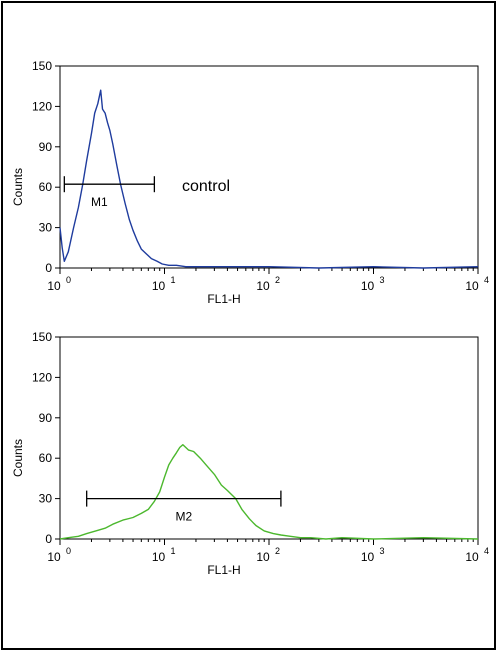  I want to click on control-annotation: control, so click(206, 186).